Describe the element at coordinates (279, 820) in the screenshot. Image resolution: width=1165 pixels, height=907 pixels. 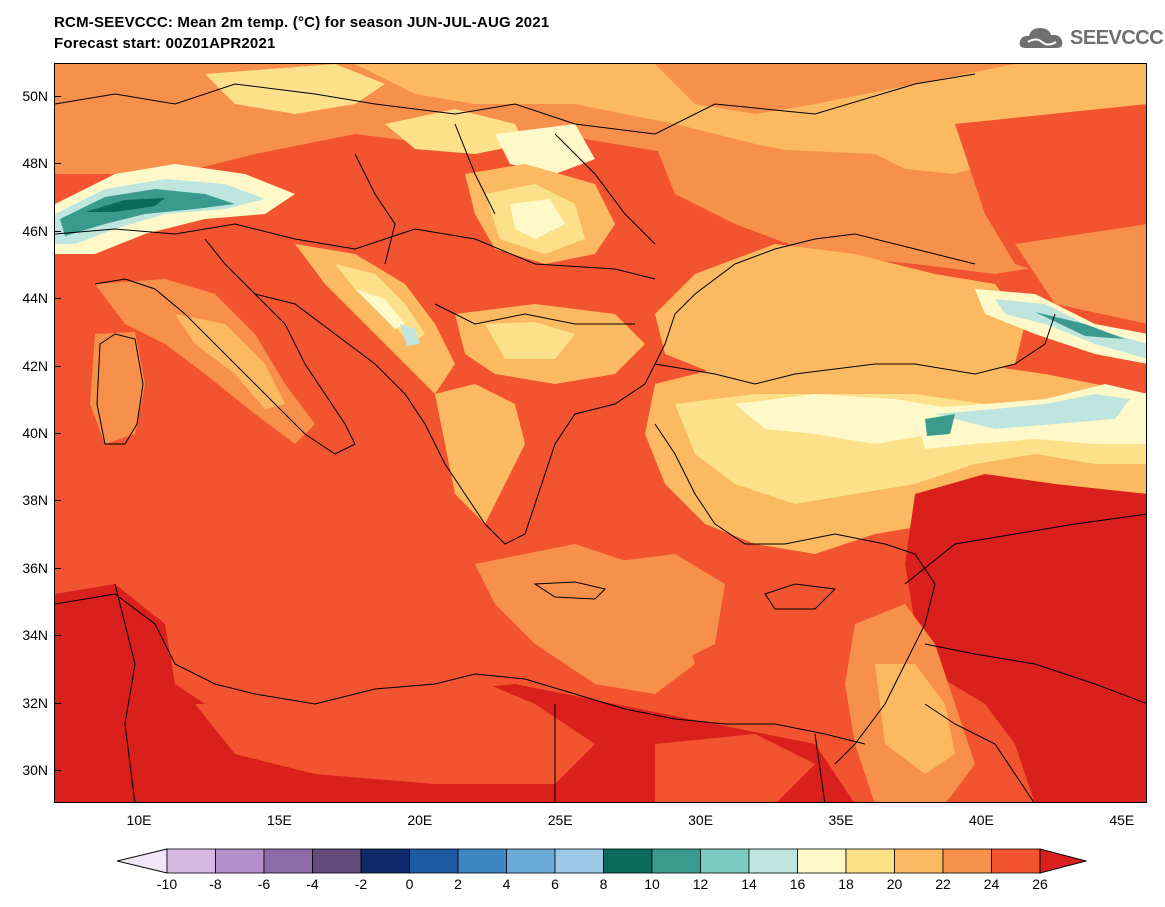
I see `lon-label-15E: 15E` at that location.